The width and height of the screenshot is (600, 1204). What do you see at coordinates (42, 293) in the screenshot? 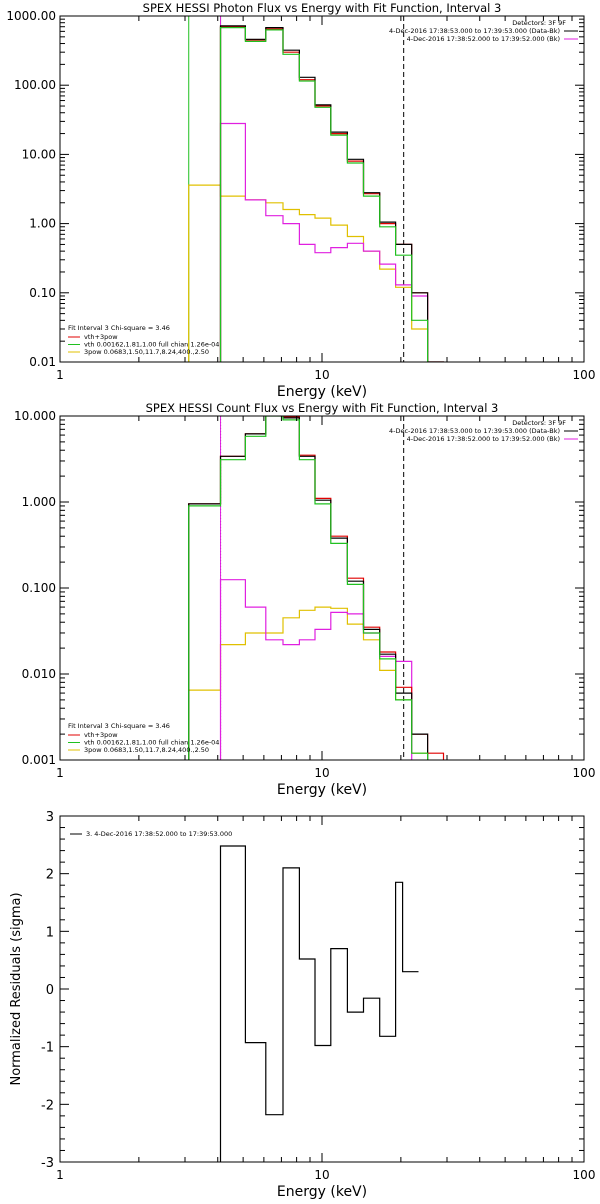
I see `y-tick-label: 0.10` at bounding box center [42, 293].